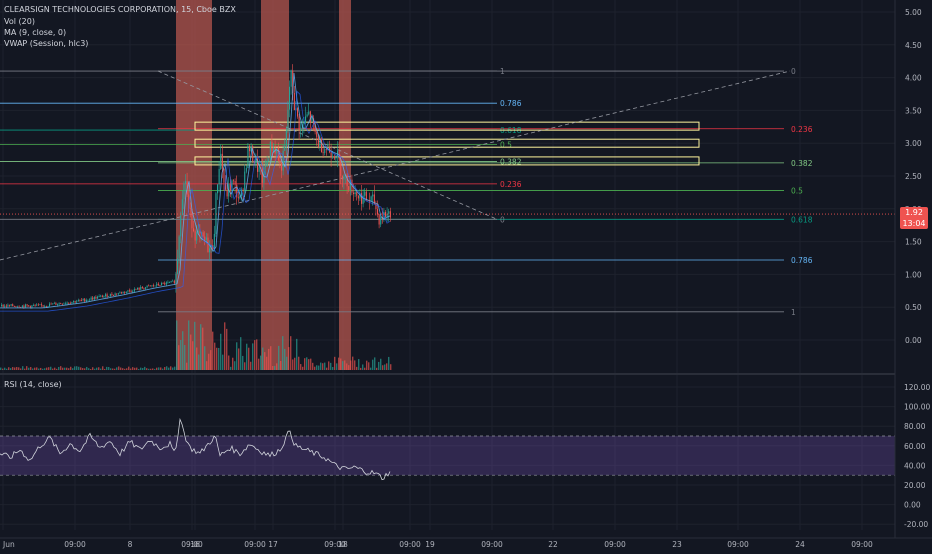 This screenshot has height=554, width=932. What do you see at coordinates (33, 384) in the screenshot?
I see `rsi-title: RSI (14, close)` at bounding box center [33, 384].